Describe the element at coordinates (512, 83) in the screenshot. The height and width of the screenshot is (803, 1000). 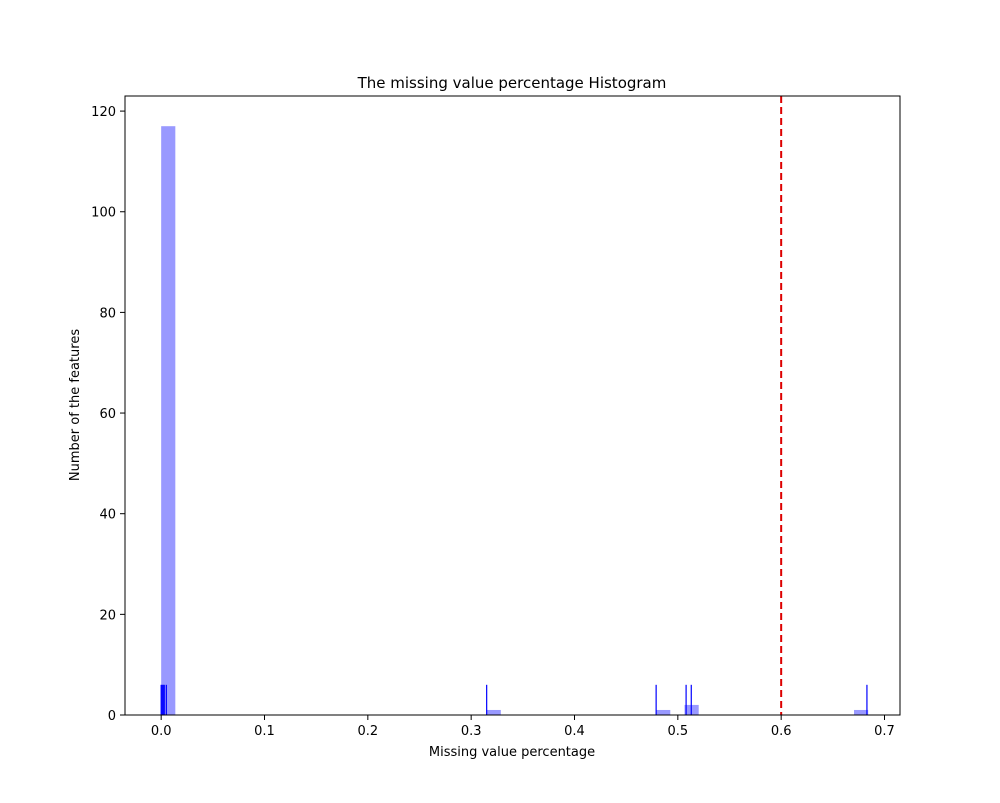
I see `chart-title: The missing value percentage Histogram` at that location.